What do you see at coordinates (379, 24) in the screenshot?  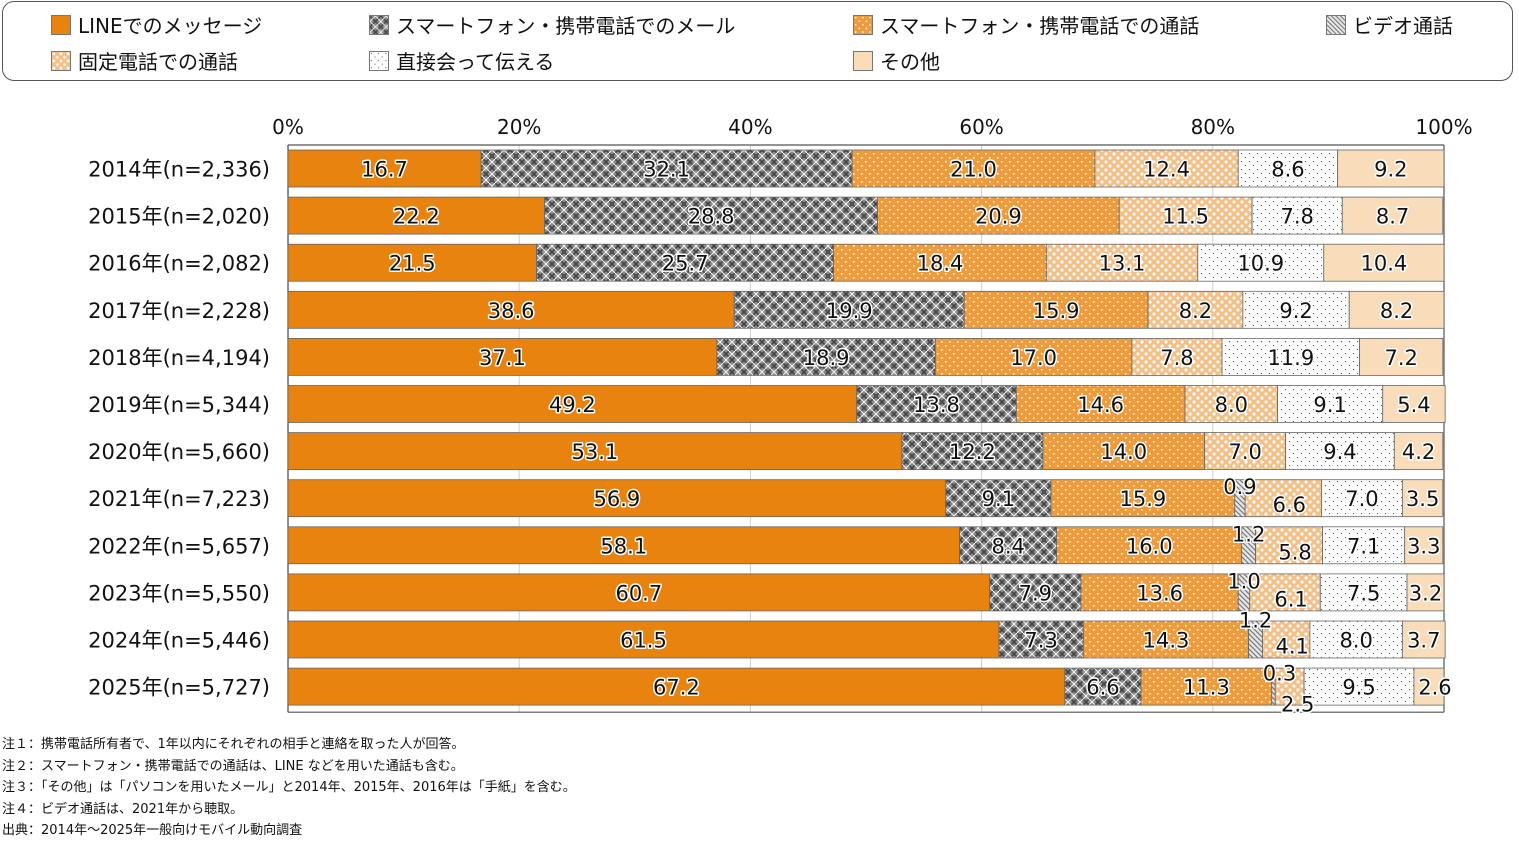 I see `legend-swatch-mail` at bounding box center [379, 24].